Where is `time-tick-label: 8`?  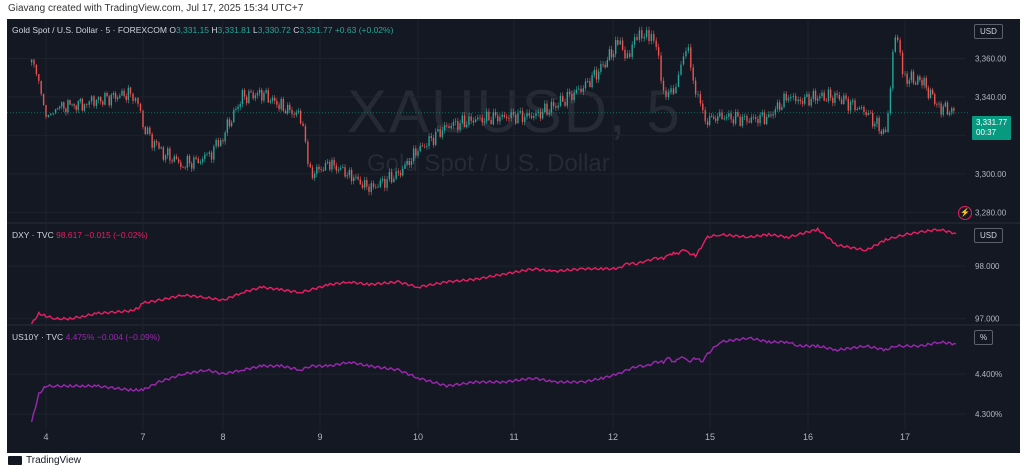
time-tick-label: 8 is located at coordinates (222, 437).